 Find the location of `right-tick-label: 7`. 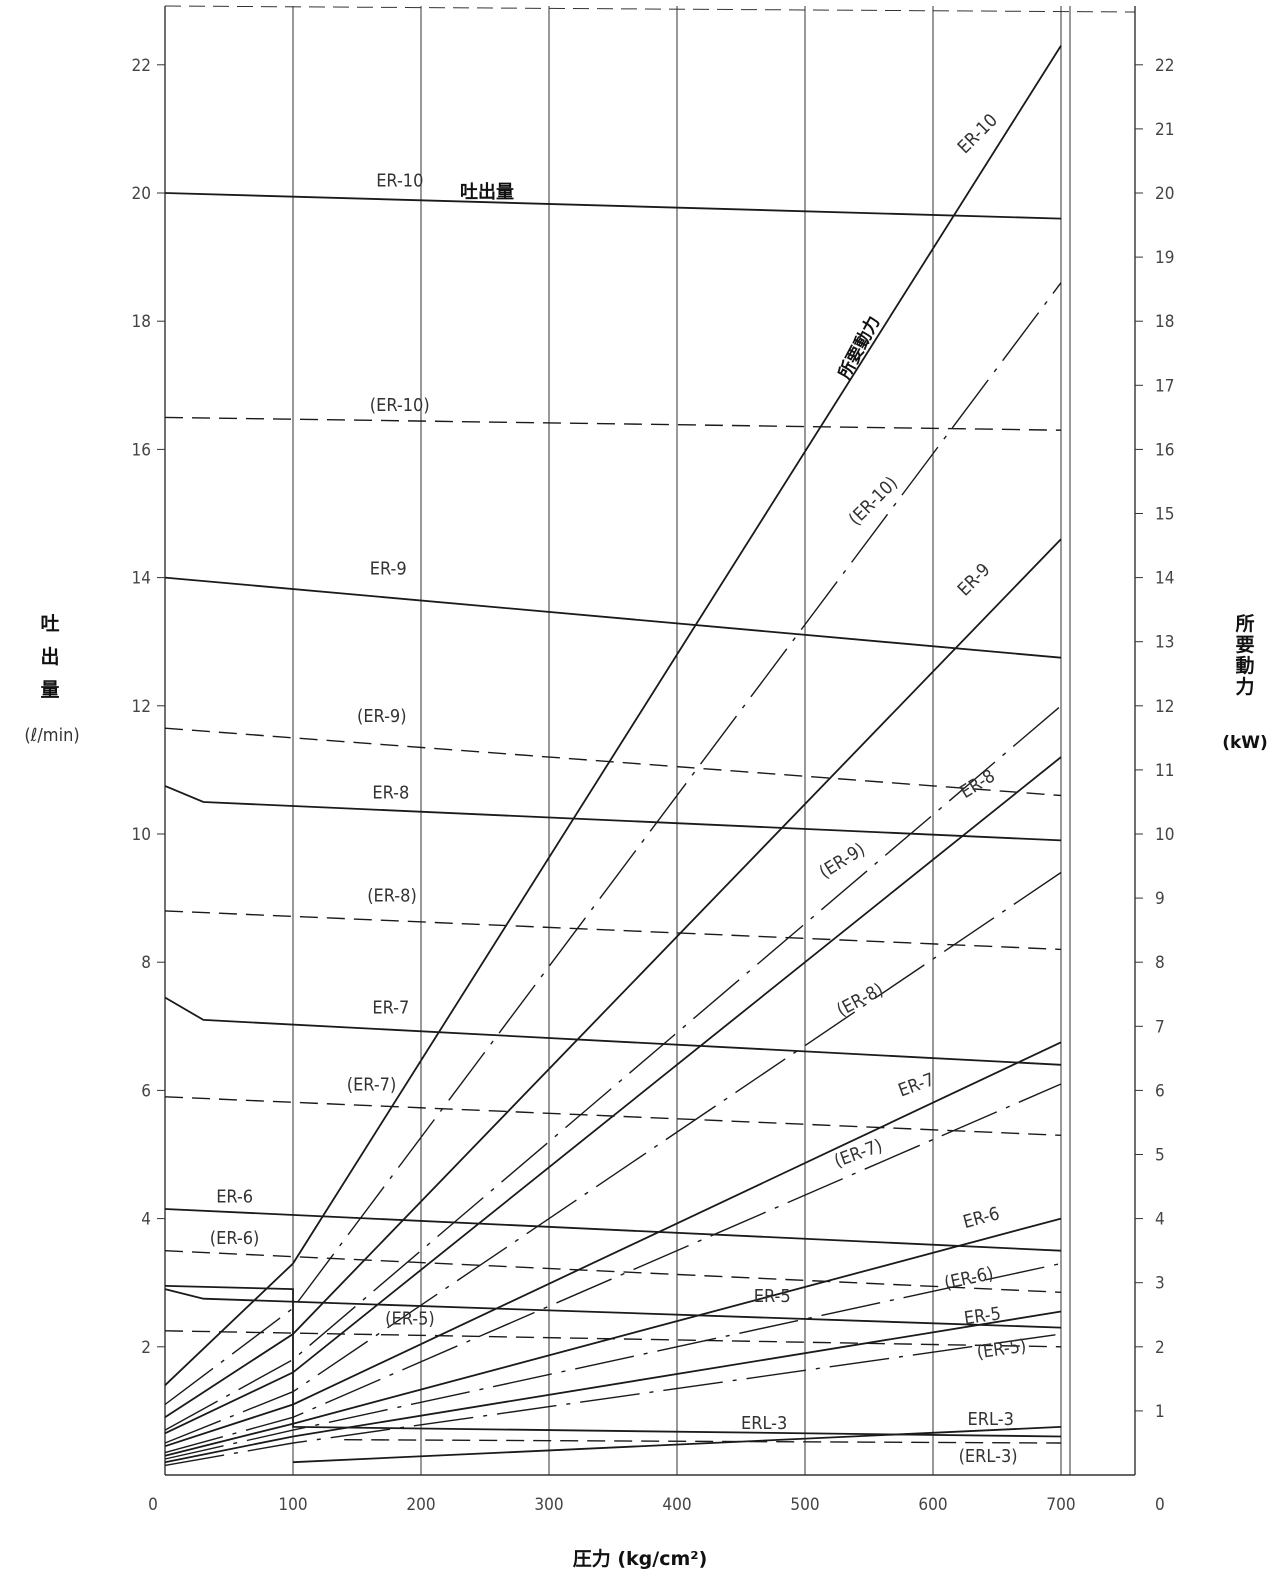

right-tick-label: 7 is located at coordinates (1160, 1027).